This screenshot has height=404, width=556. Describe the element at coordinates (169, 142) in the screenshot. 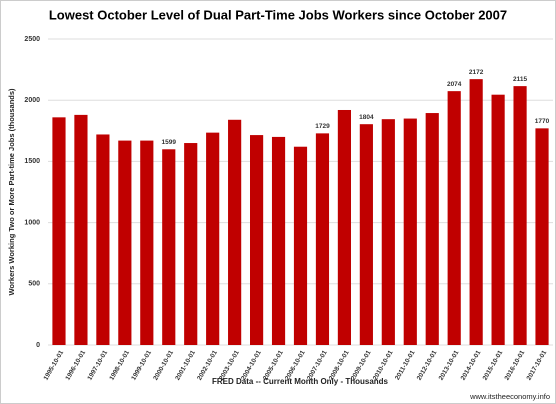

I see `data-label: 1599` at that location.